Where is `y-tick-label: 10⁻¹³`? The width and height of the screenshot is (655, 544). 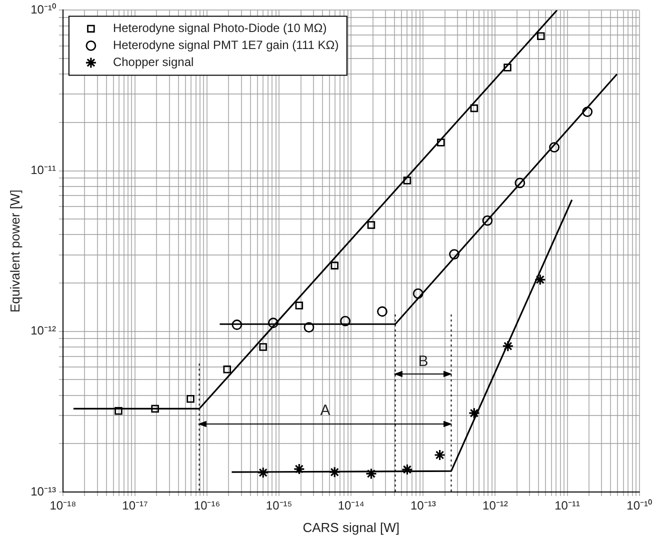 y-tick-label: 10⁻¹³ is located at coordinates (43, 491).